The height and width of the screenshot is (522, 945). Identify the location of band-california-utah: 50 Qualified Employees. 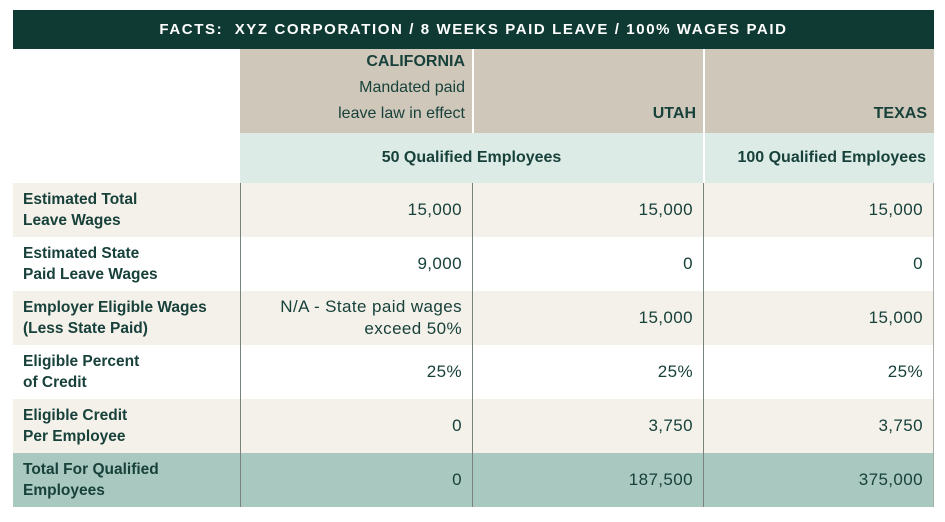
(471, 158).